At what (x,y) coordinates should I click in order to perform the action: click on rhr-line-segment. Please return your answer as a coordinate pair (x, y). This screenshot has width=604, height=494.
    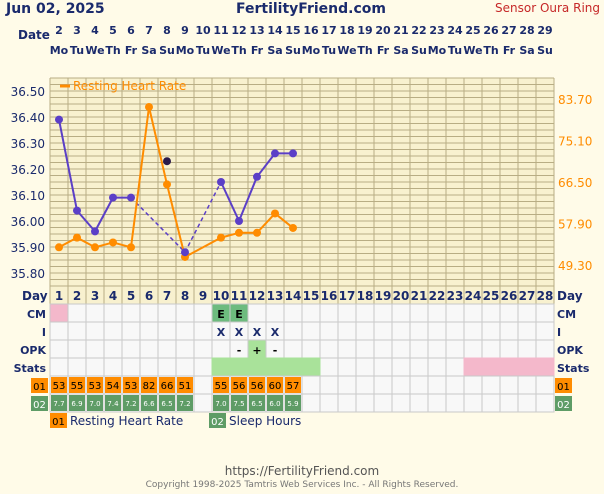
    Looking at the image, I should click on (158, 145).